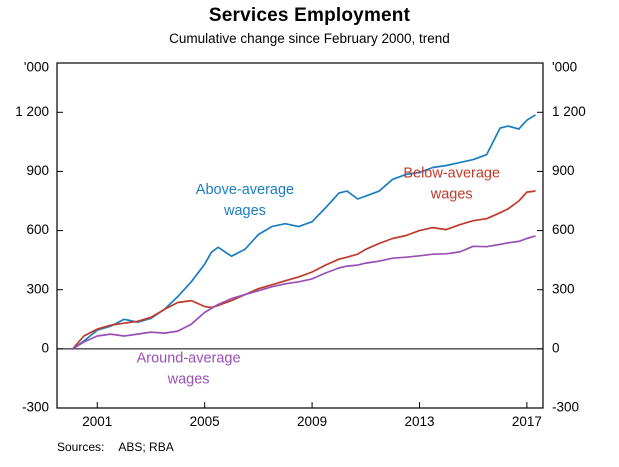 The height and width of the screenshot is (467, 619). What do you see at coordinates (563, 229) in the screenshot?
I see `y-tick-label-right: 600` at bounding box center [563, 229].